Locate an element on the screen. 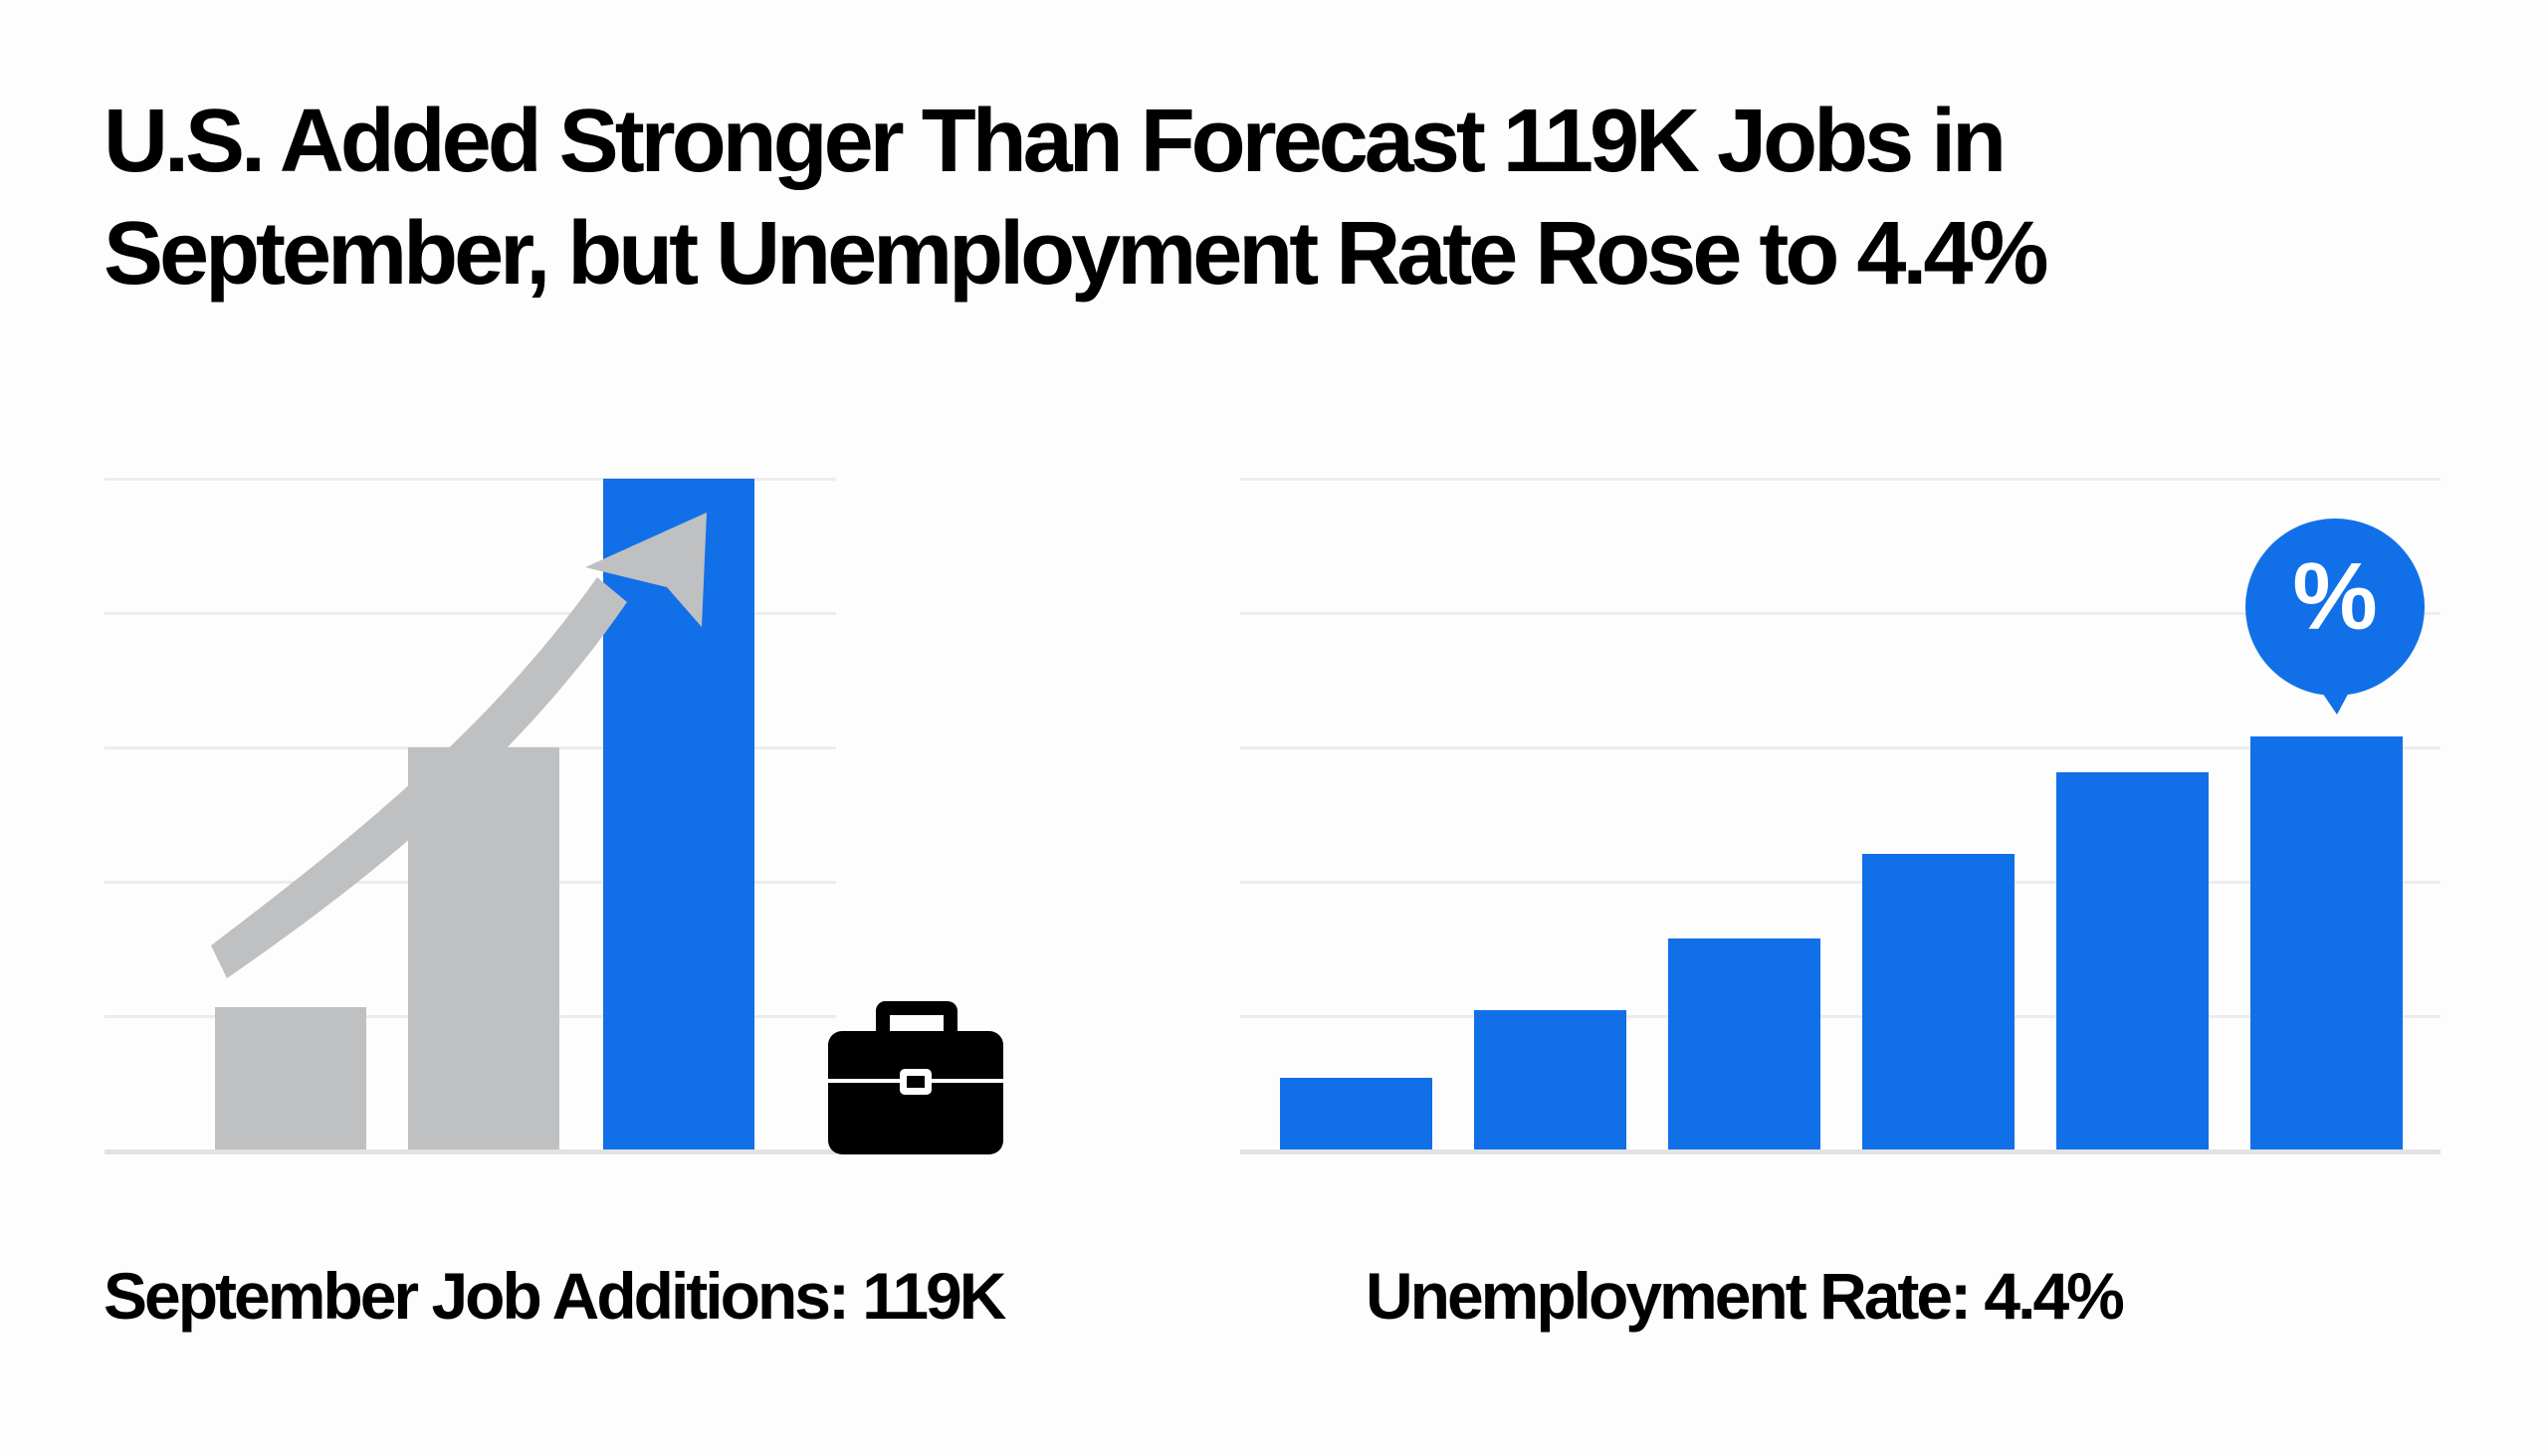 The height and width of the screenshot is (1456, 2548). trend-up-arrow-icon is located at coordinates (459, 745).